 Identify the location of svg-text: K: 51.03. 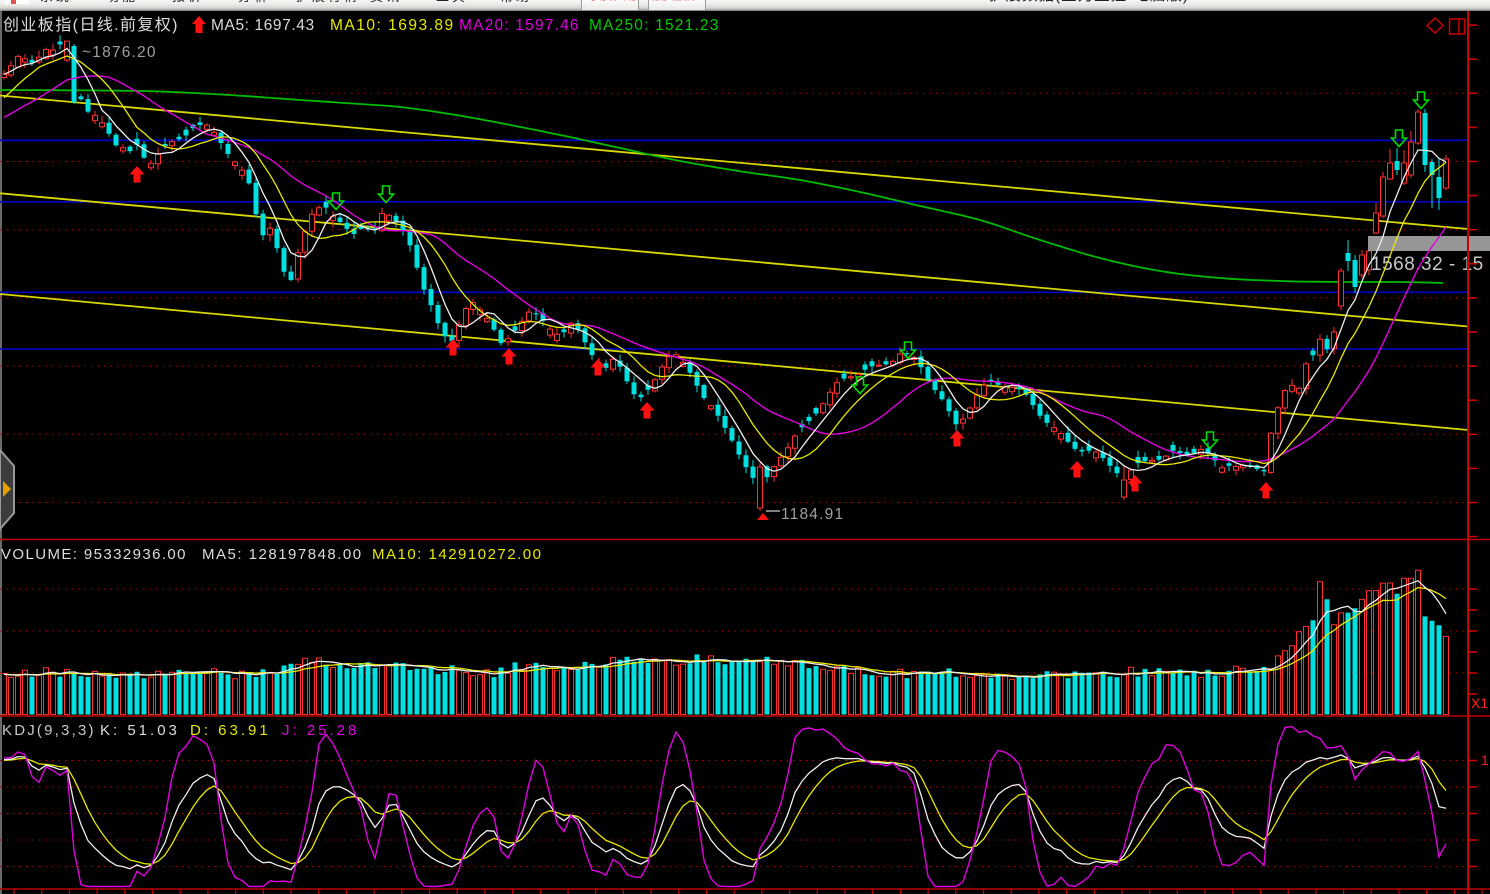
(140, 730).